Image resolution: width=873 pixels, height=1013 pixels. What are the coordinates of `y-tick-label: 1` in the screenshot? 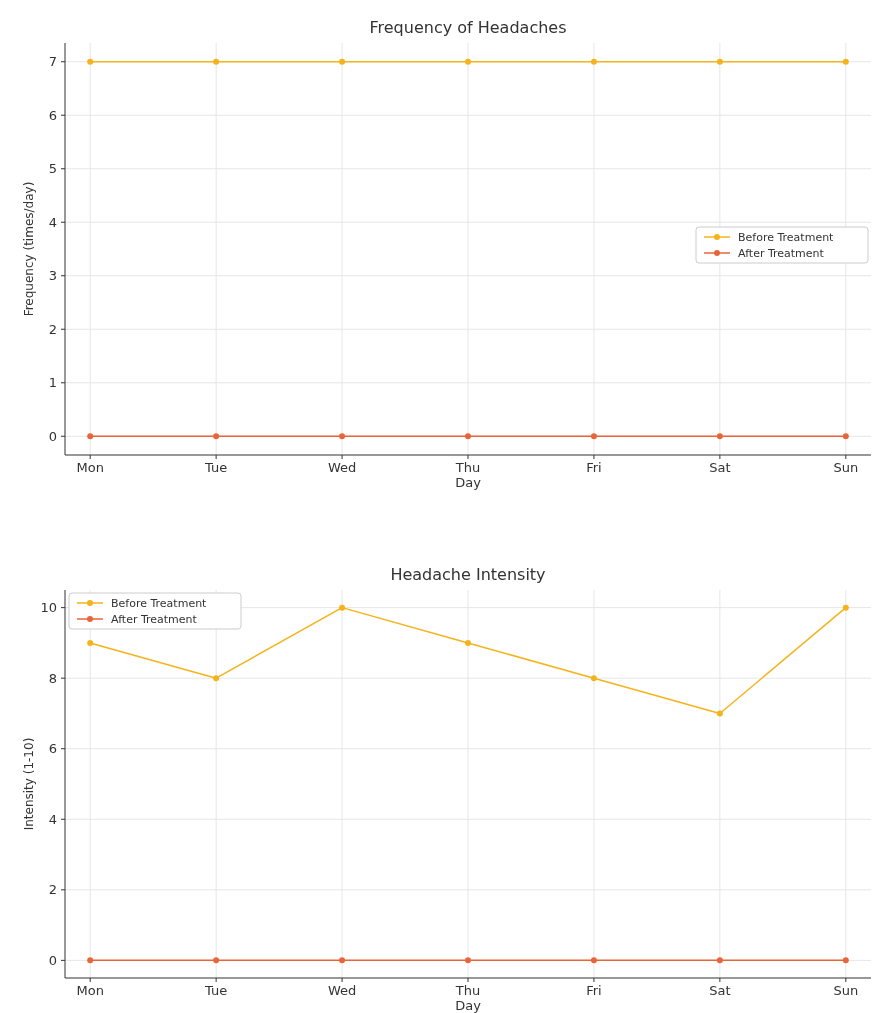 It's located at (52, 383).